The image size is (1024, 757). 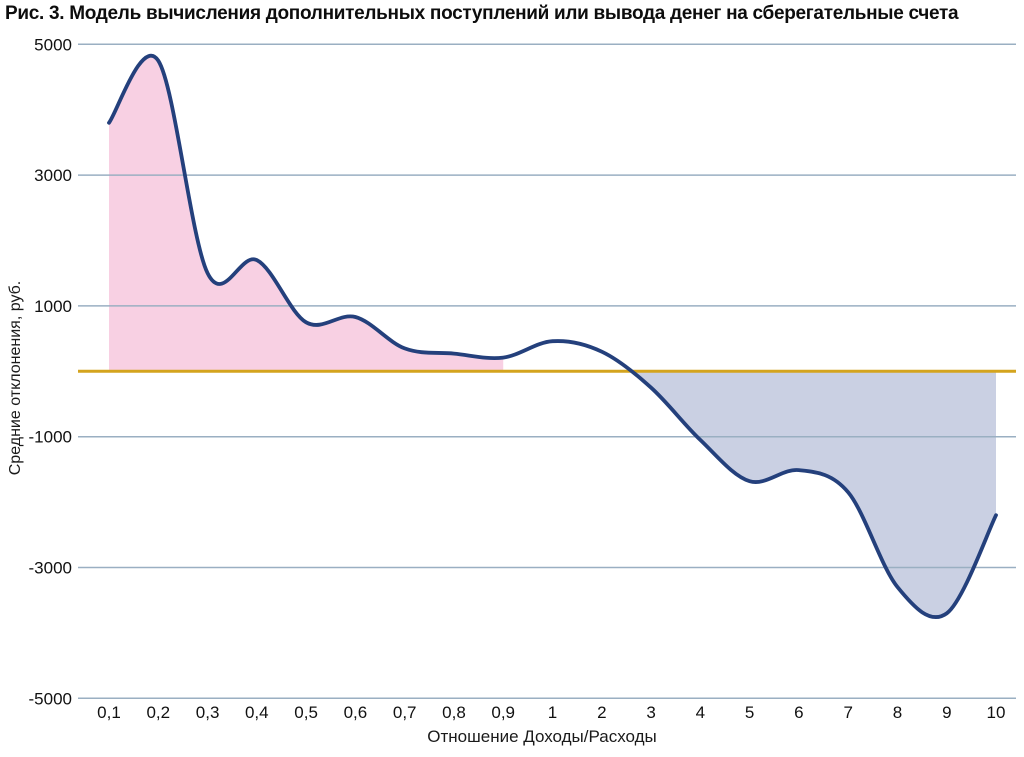 I want to click on x-tick-label: 7, so click(x=847, y=712).